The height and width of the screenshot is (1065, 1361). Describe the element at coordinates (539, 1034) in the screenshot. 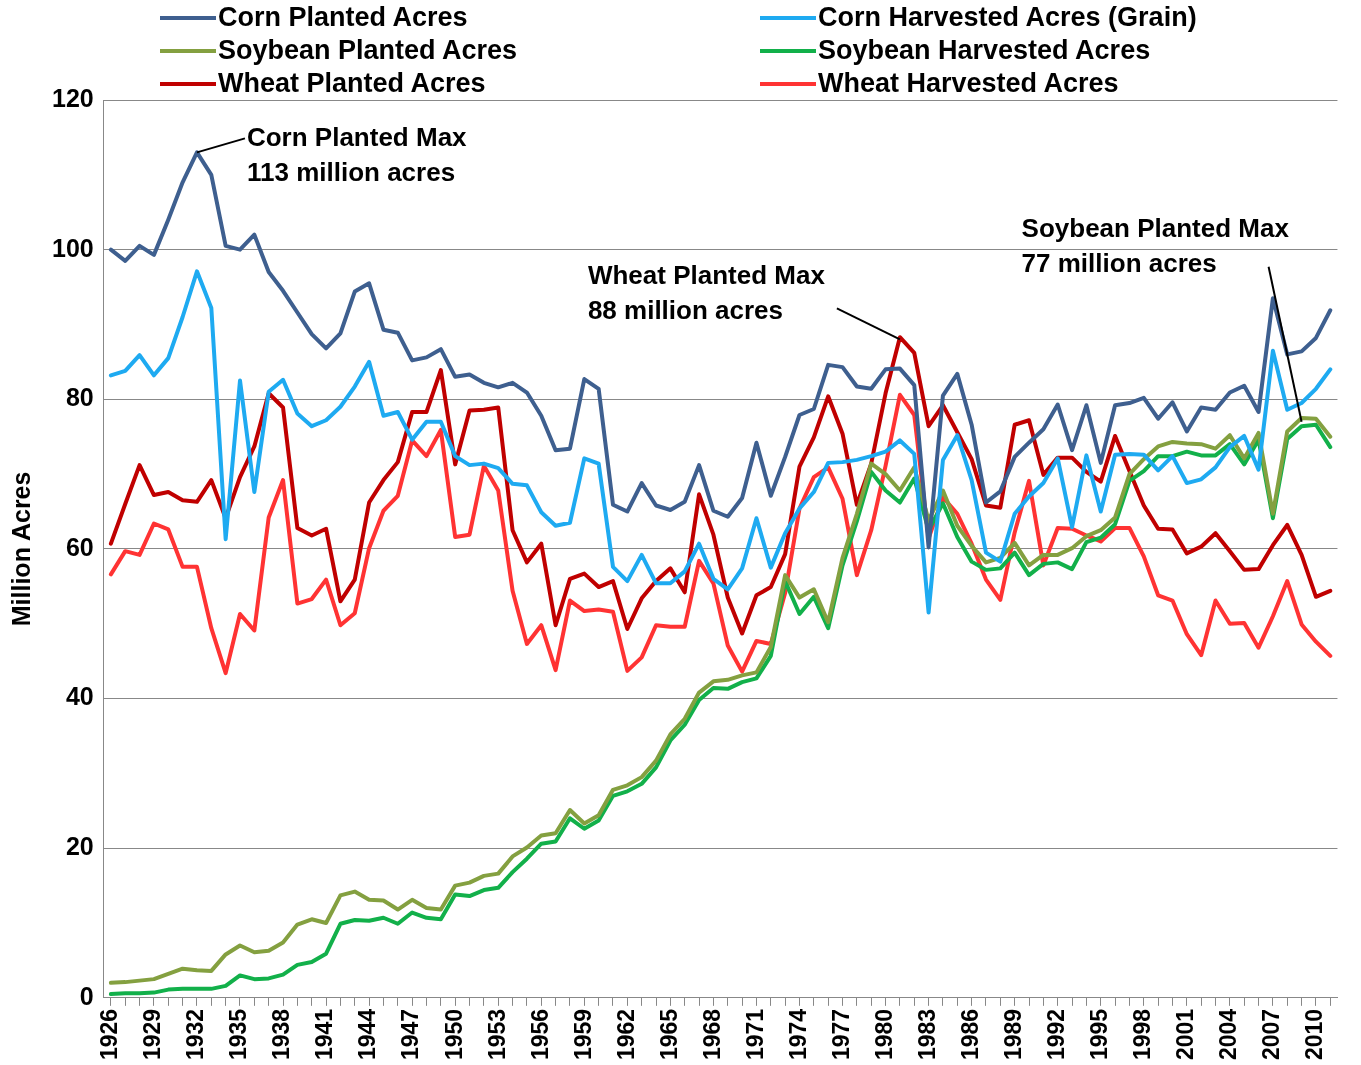

I see `x-tick-label: 1956` at that location.